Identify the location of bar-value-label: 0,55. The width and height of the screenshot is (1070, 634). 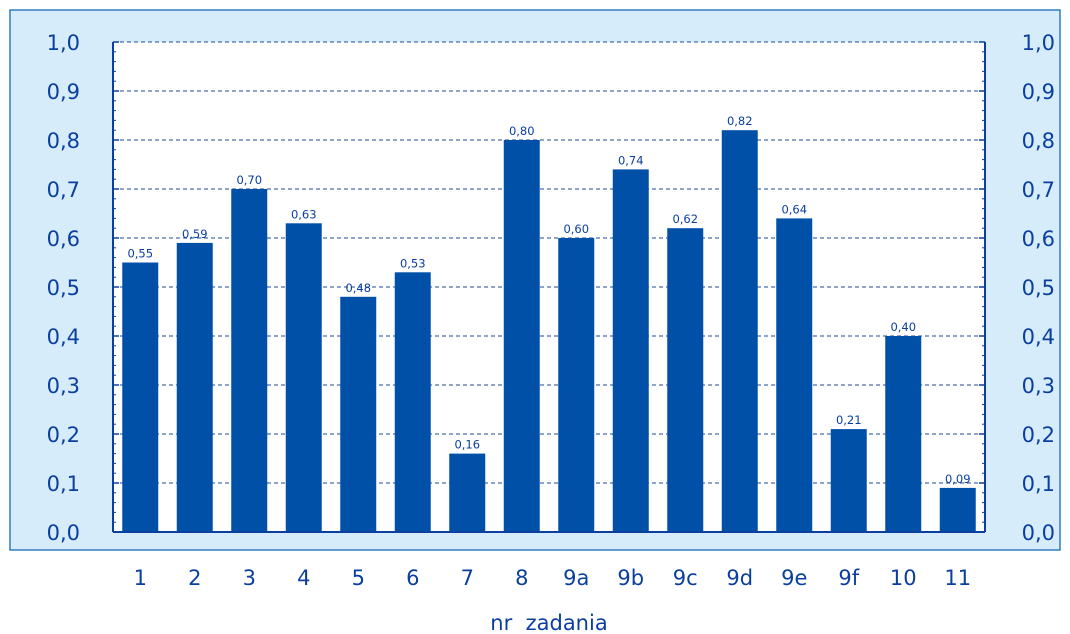
(140, 254).